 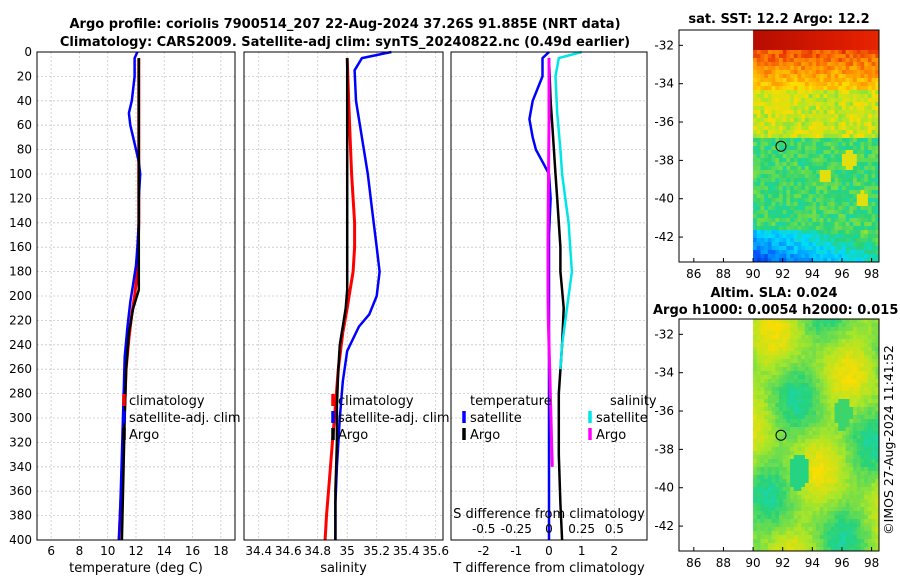 I want to click on depth-tick-label: 0, so click(x=28, y=52).